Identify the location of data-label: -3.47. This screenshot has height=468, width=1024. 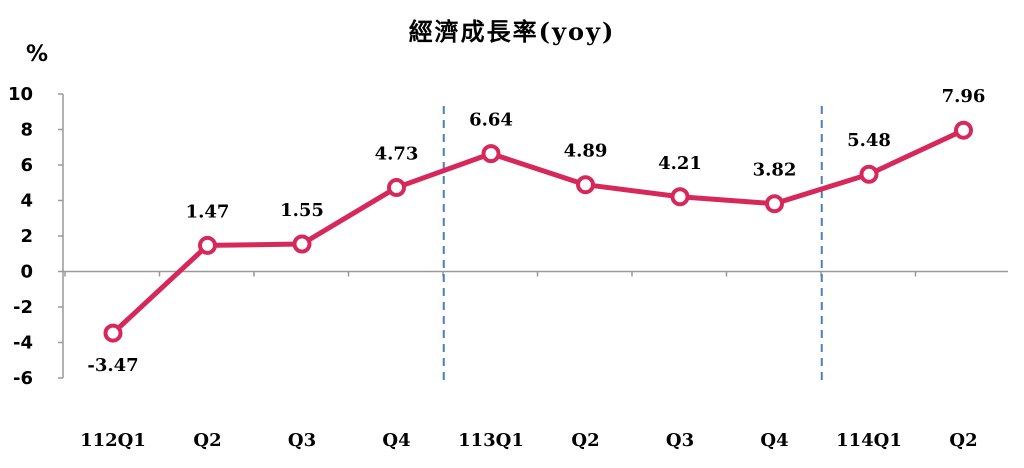
(112, 365).